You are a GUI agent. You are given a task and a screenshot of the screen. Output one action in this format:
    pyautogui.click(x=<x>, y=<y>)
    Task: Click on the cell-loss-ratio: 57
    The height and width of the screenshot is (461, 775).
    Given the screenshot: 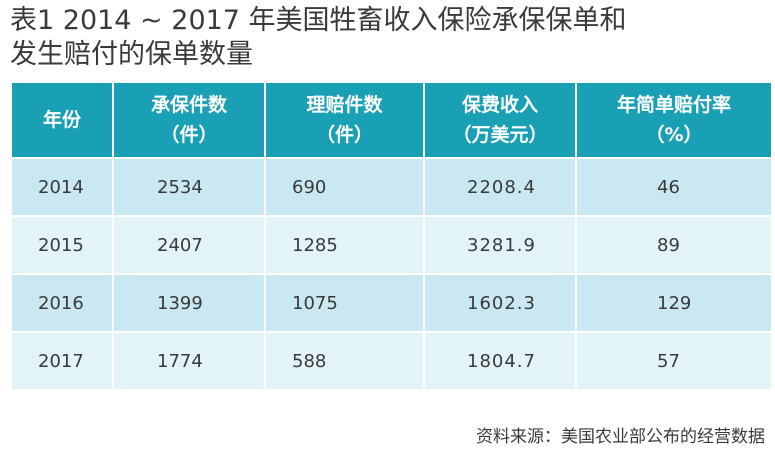 What is the action you would take?
    pyautogui.click(x=674, y=361)
    